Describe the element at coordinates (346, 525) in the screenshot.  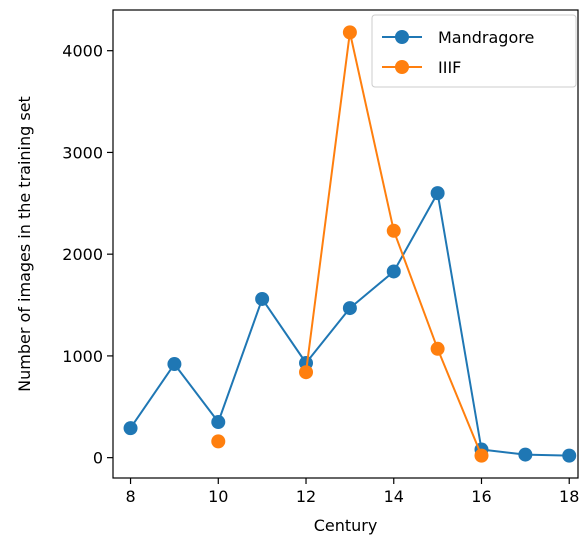
I see `x-axis-label: Century` at that location.